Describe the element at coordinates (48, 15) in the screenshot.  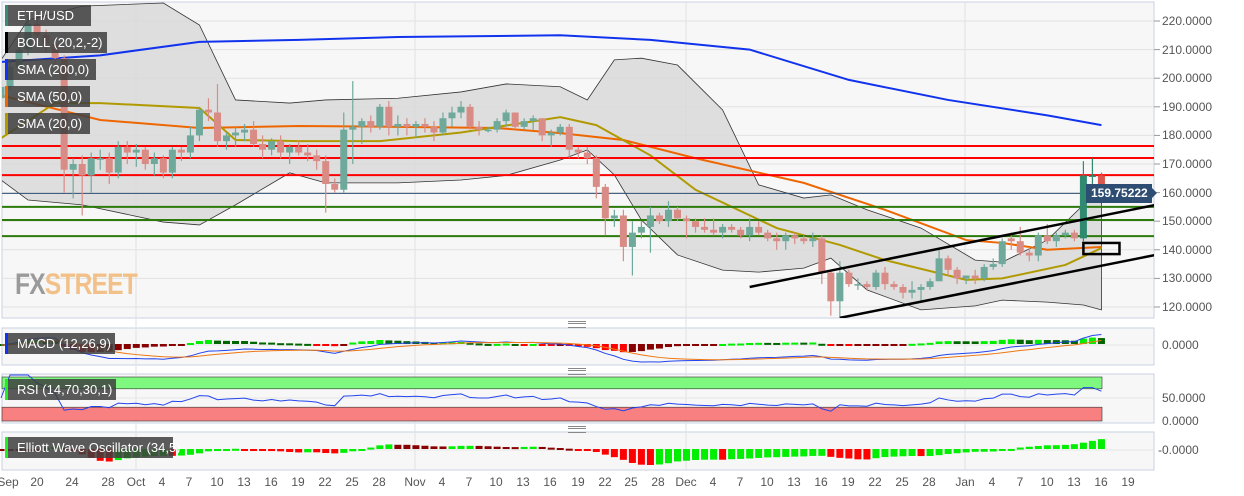
I see `legend-symbol: ETH/USD` at that location.